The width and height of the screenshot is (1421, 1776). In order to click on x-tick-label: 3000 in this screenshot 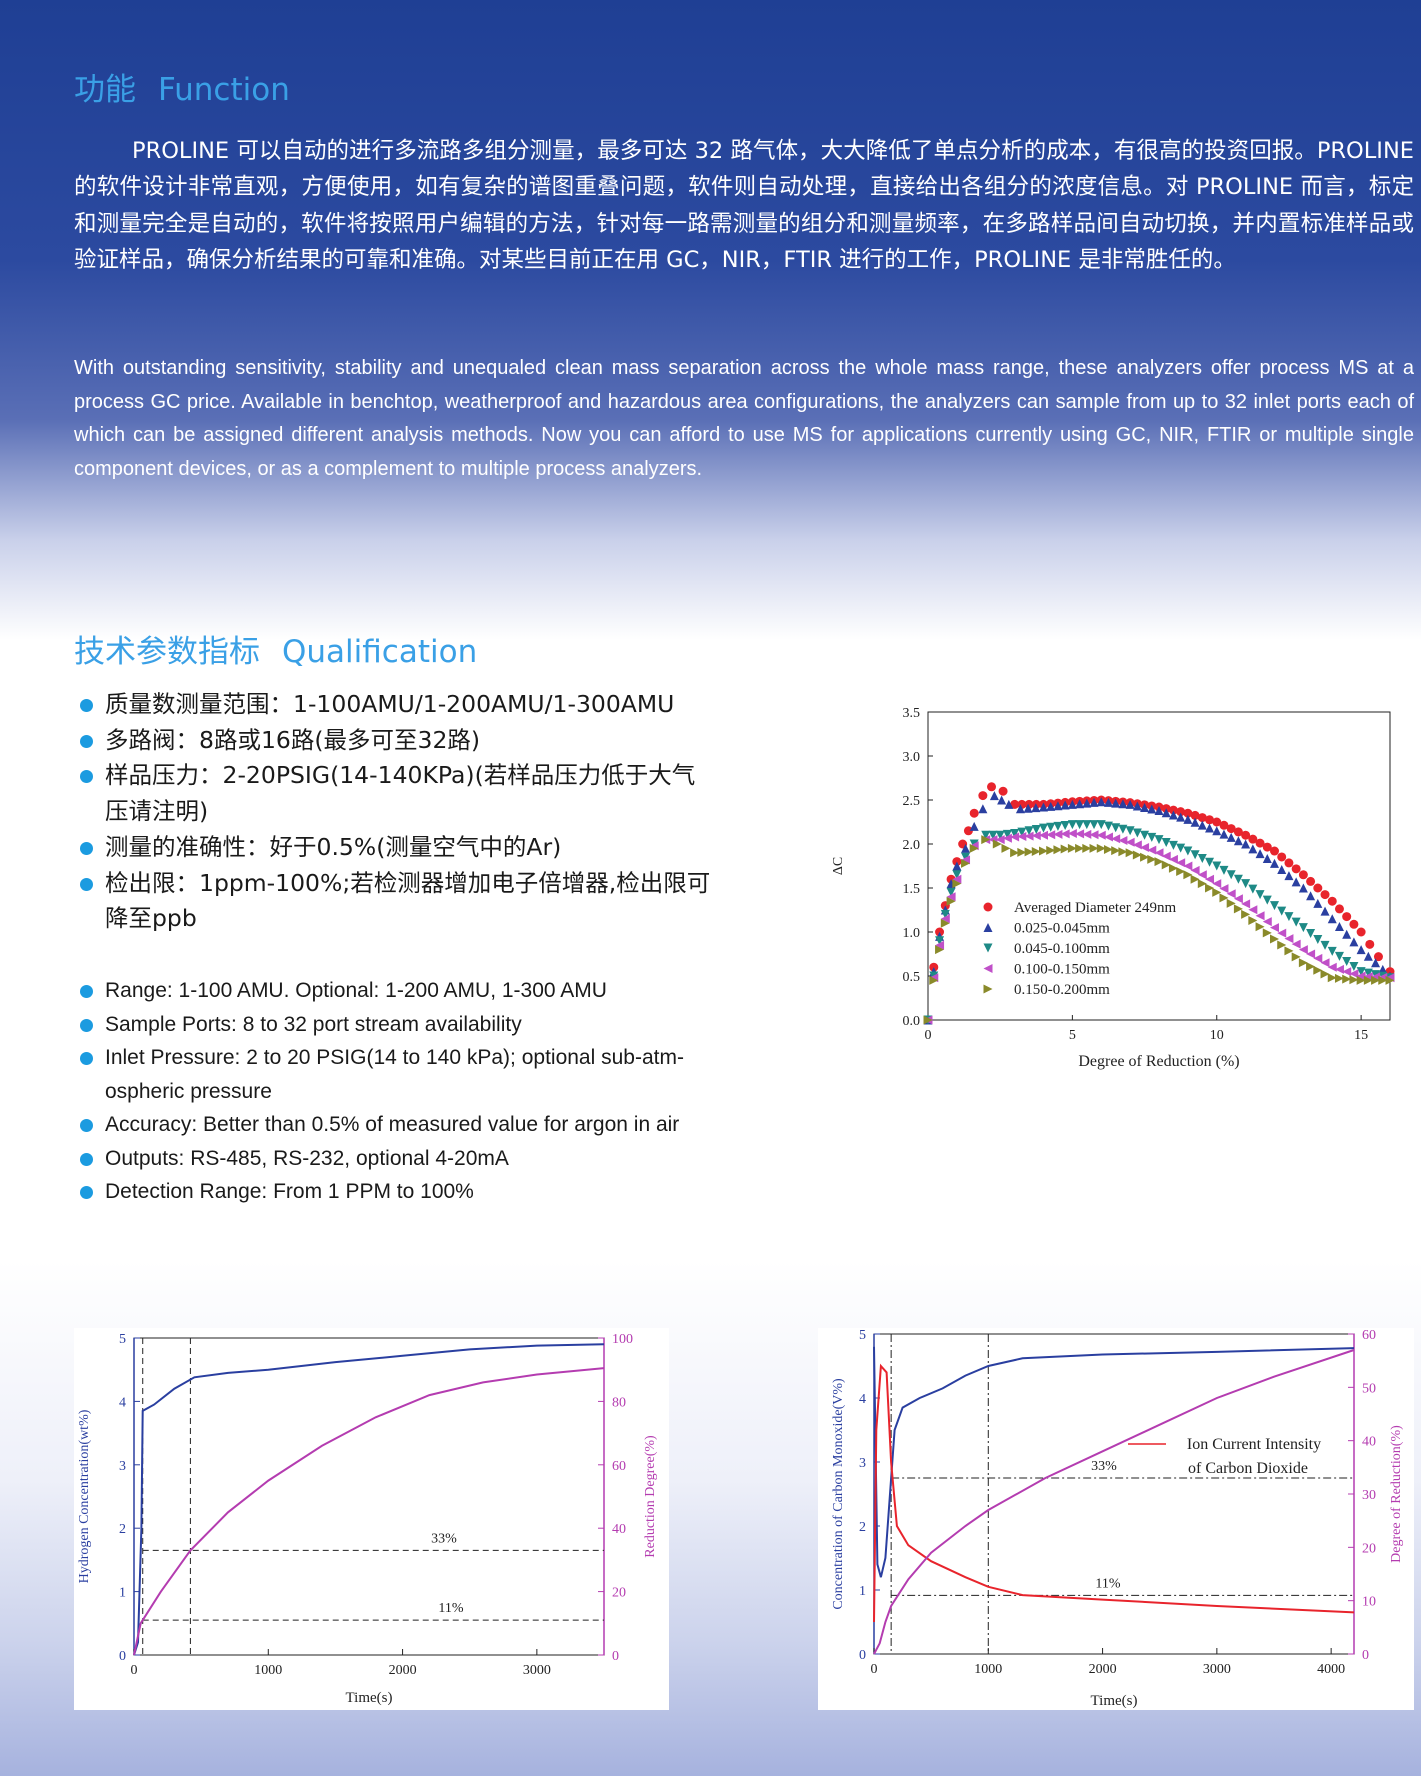, I will do `click(537, 1670)`.